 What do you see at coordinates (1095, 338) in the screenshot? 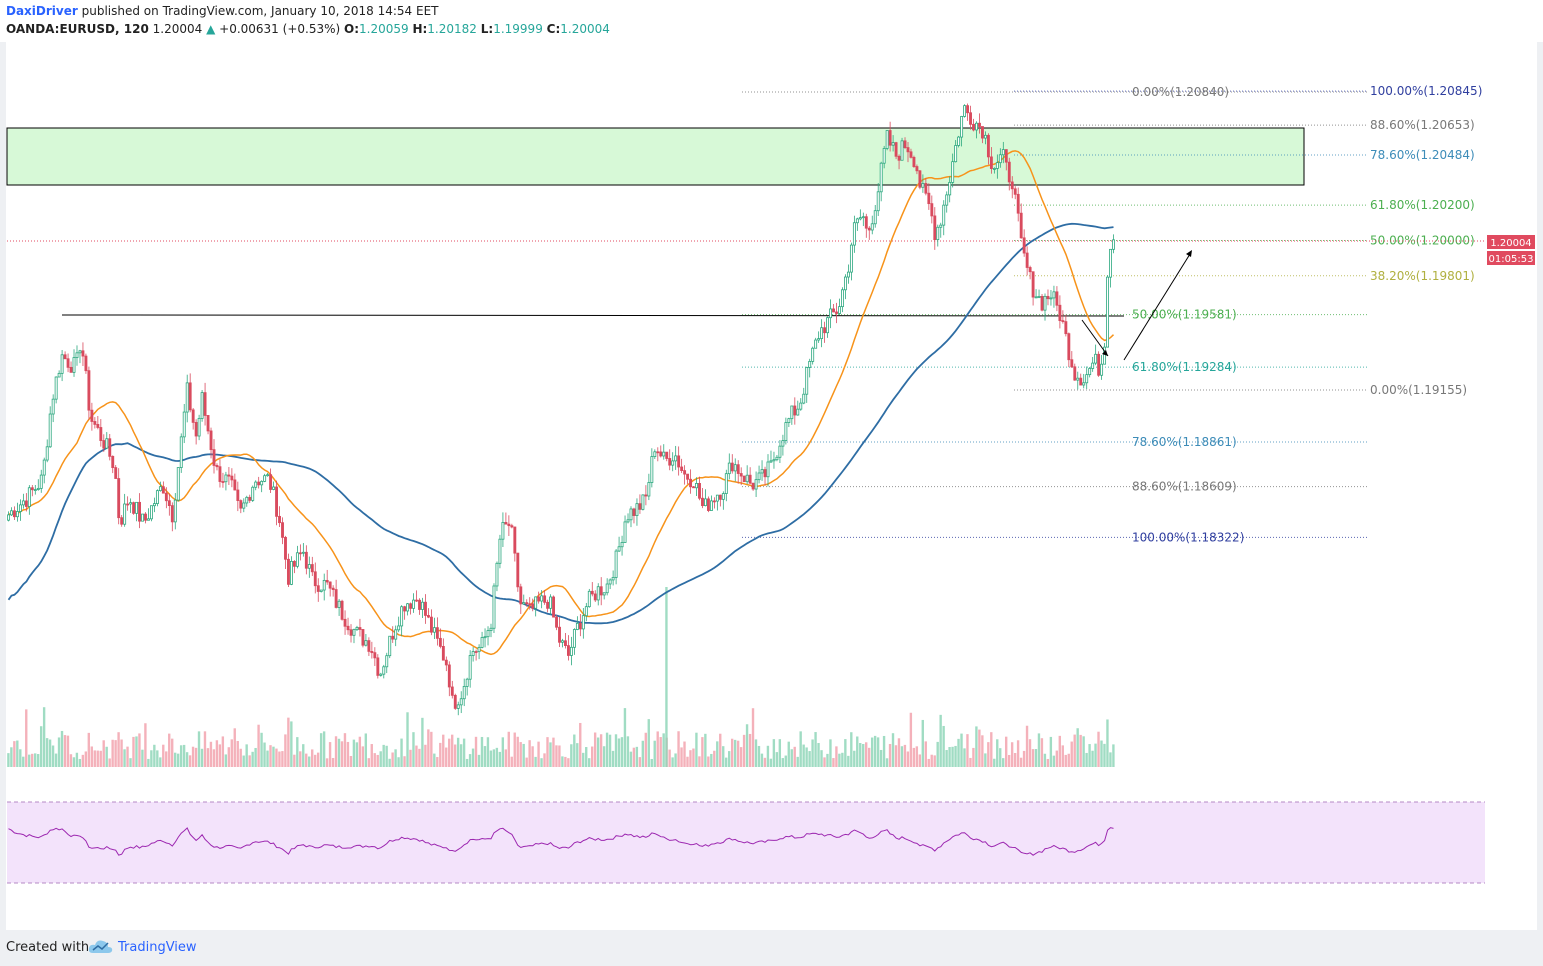
I see `arrow-down-line` at bounding box center [1095, 338].